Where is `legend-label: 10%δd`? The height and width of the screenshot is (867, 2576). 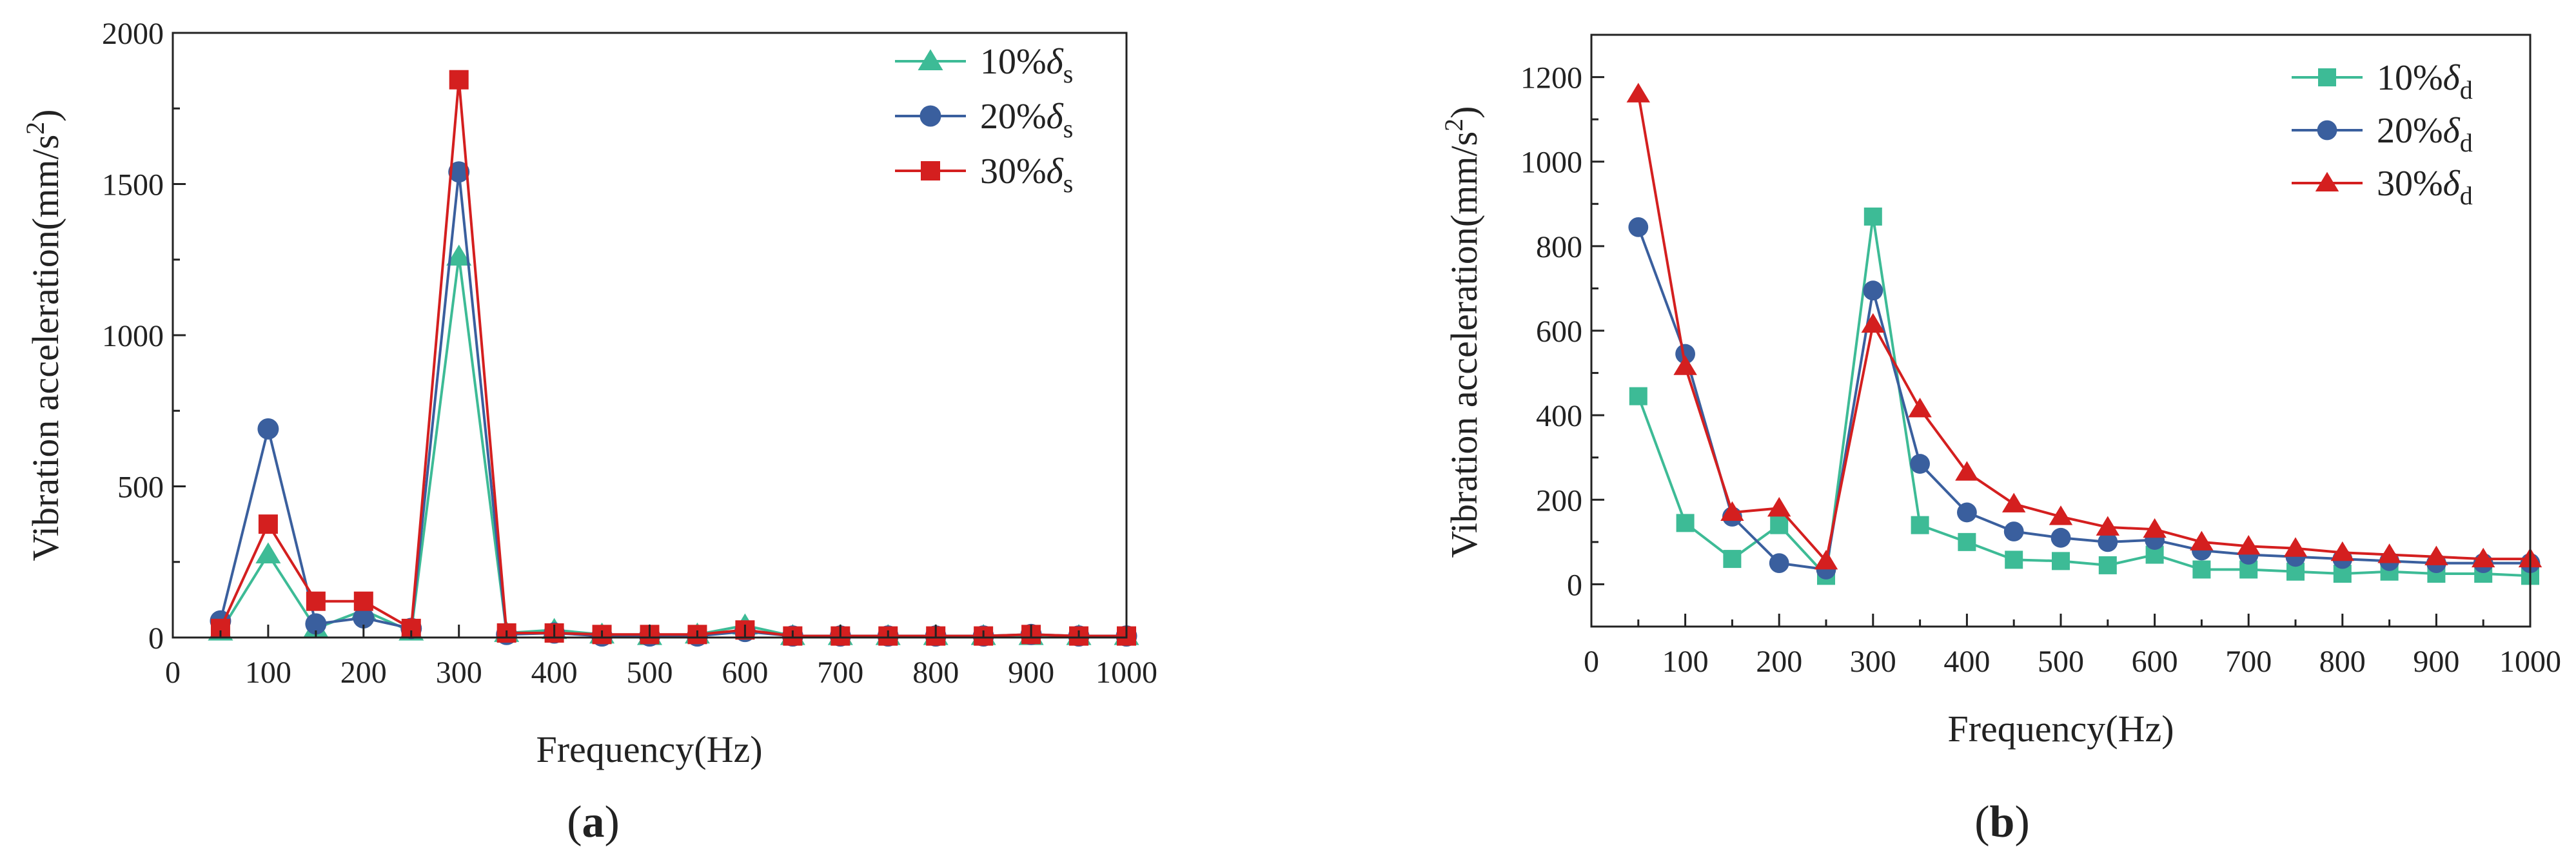
legend-label: 10%δd is located at coordinates (2425, 81).